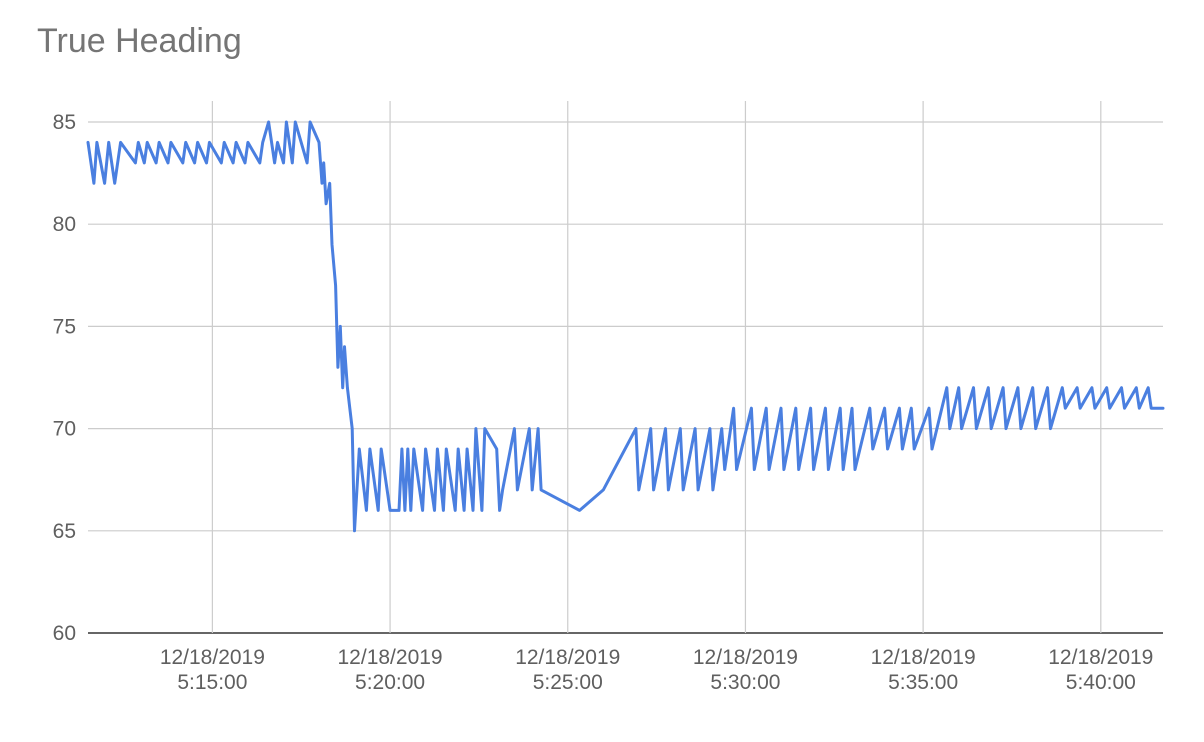 This screenshot has height=742, width=1204. Describe the element at coordinates (567, 670) in the screenshot. I see `x-tick-label: 12/18/2019 5:25:00` at that location.